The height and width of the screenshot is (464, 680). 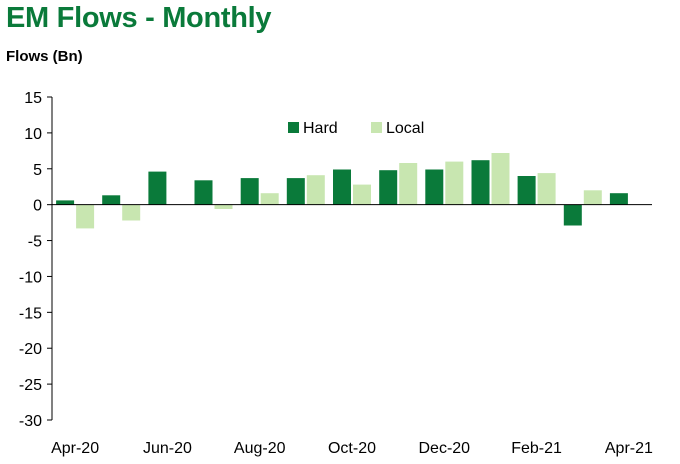 What do you see at coordinates (30, 277) in the screenshot?
I see `y-tick-label: -10` at bounding box center [30, 277].